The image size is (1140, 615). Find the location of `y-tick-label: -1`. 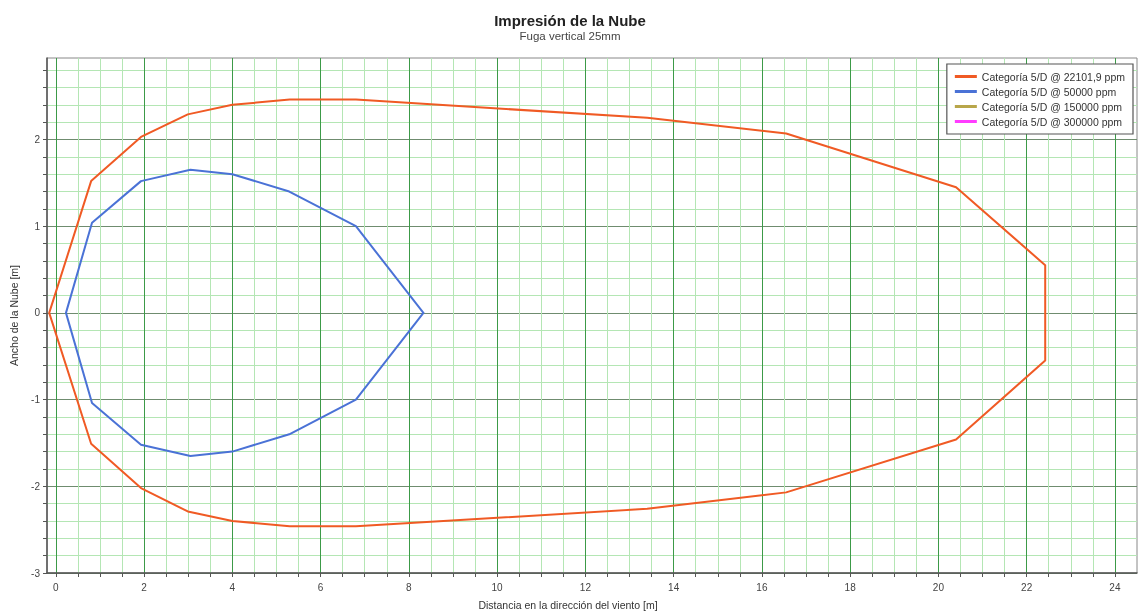

y-tick-label: -1 is located at coordinates (36, 400).